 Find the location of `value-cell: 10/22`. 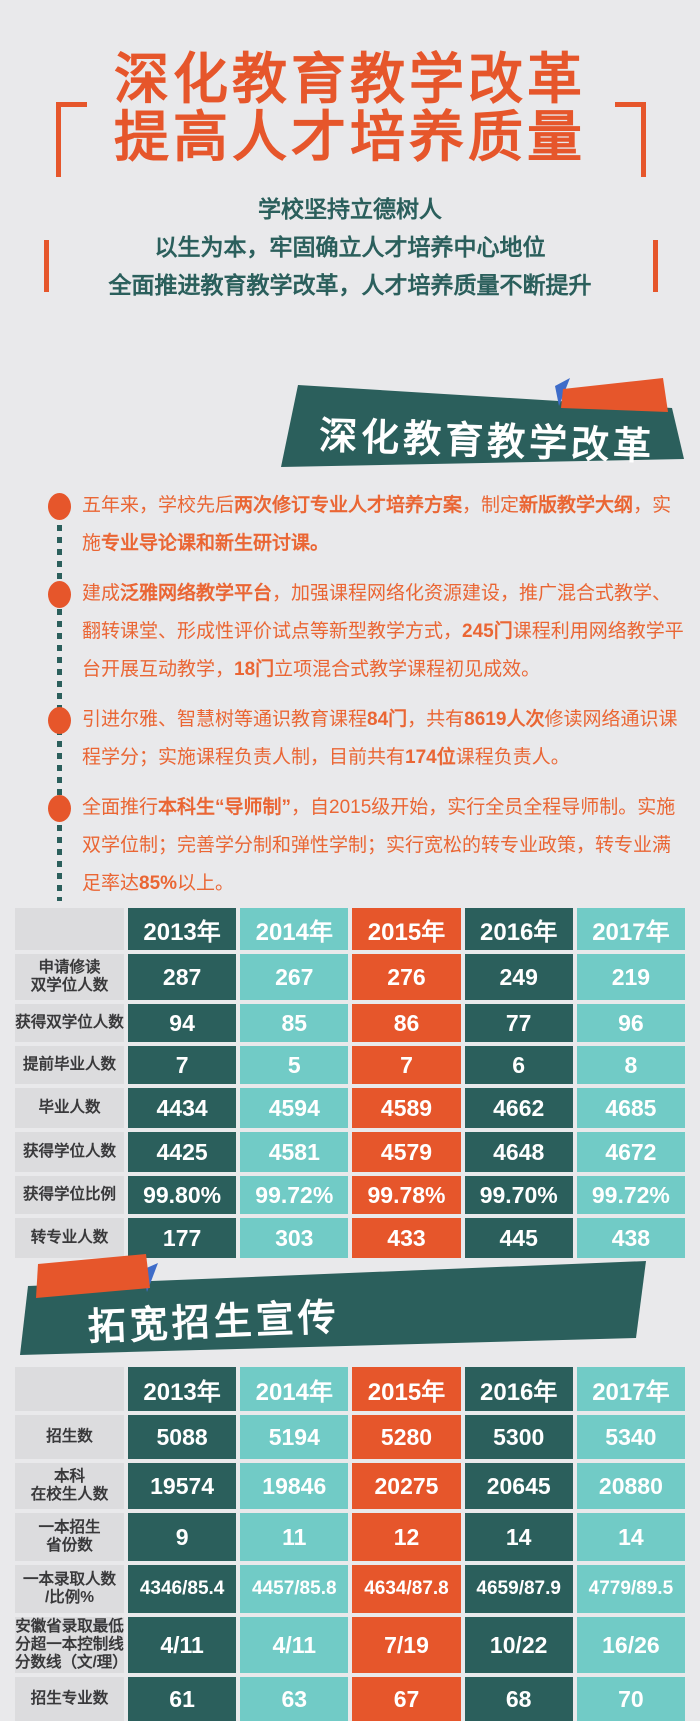

value-cell: 10/22 is located at coordinates (518, 1645).